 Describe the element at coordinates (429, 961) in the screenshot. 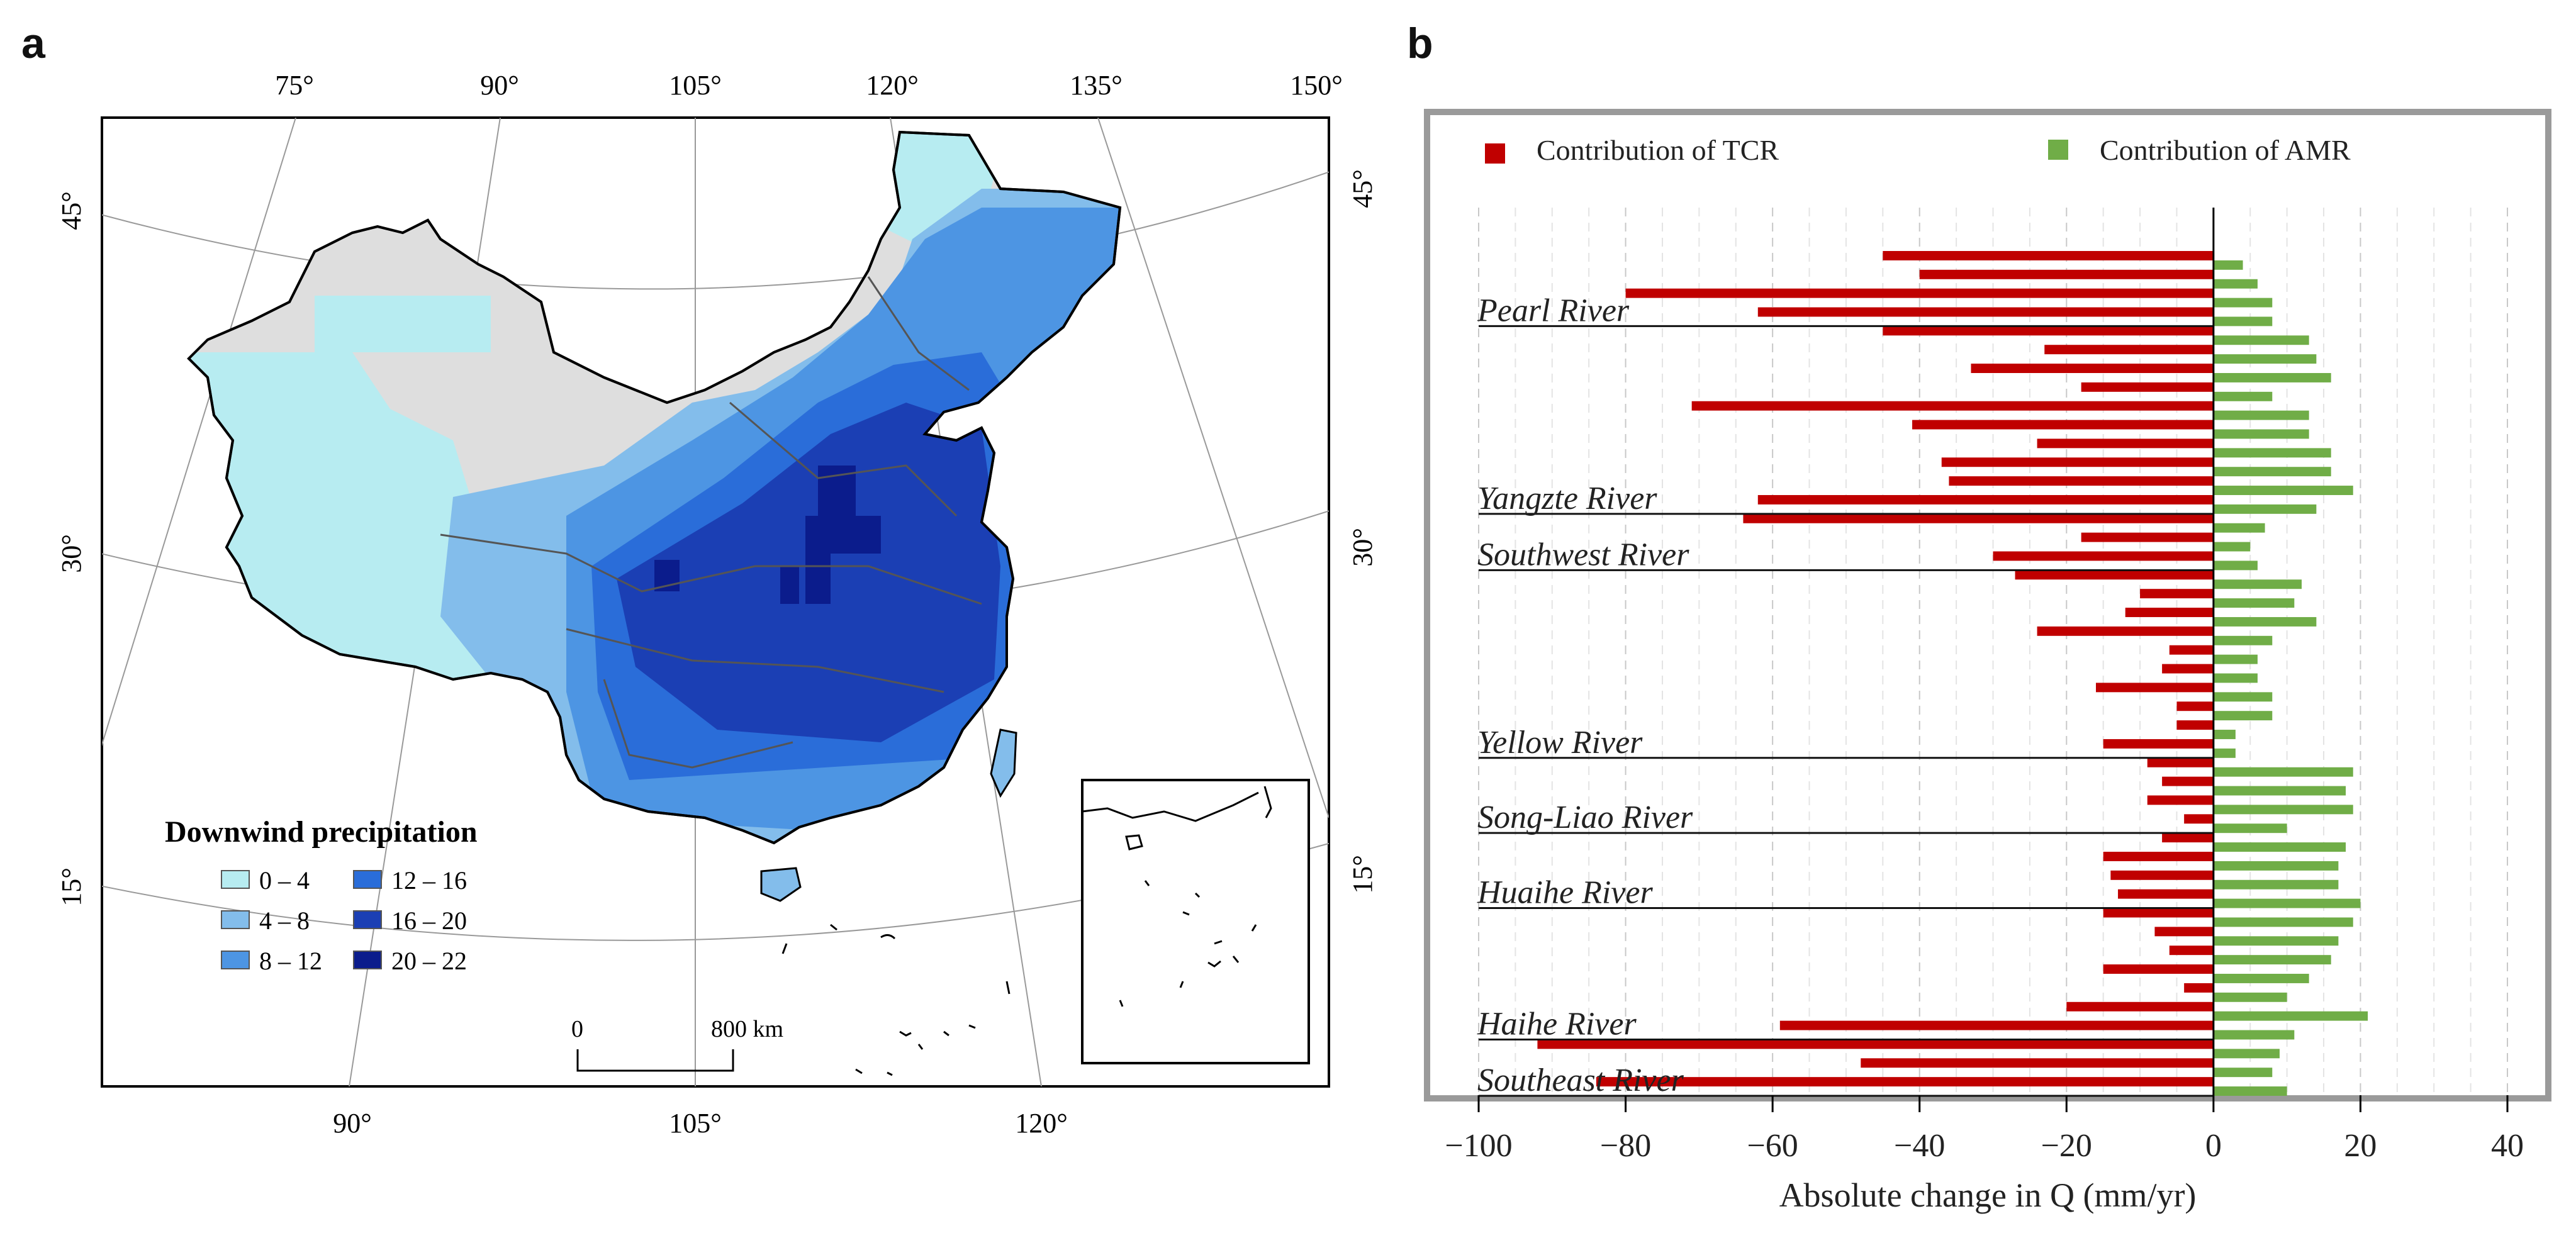

I see `legend-label-5: 20 – 22` at that location.